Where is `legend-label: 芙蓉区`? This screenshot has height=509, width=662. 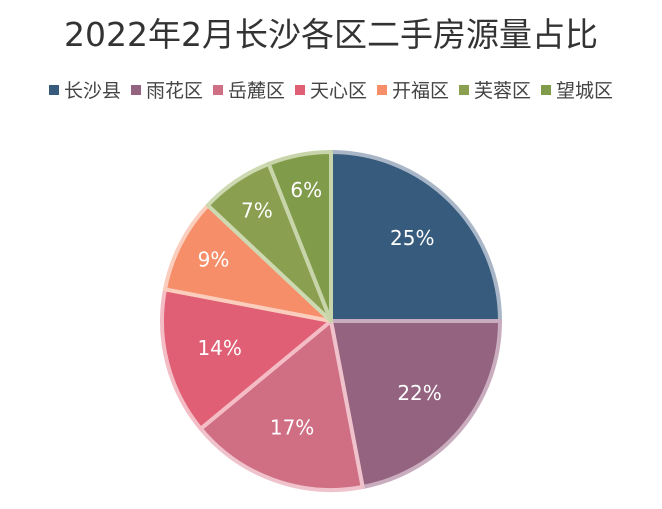
legend-label: 芙蓉区 is located at coordinates (503, 91).